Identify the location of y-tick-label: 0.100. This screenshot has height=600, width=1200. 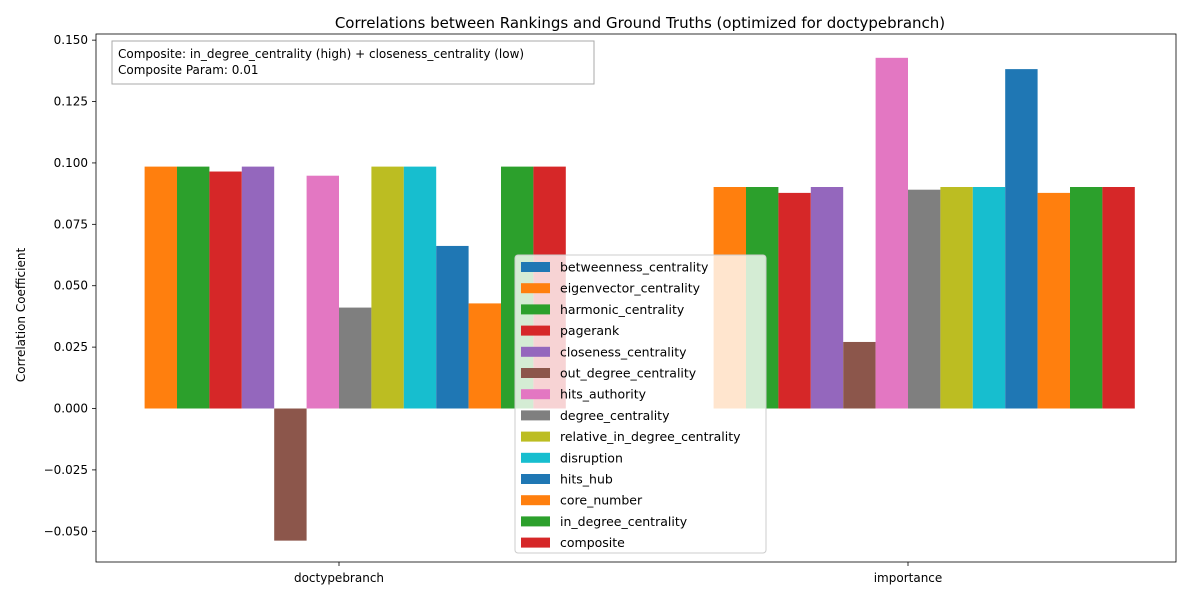
(71, 163).